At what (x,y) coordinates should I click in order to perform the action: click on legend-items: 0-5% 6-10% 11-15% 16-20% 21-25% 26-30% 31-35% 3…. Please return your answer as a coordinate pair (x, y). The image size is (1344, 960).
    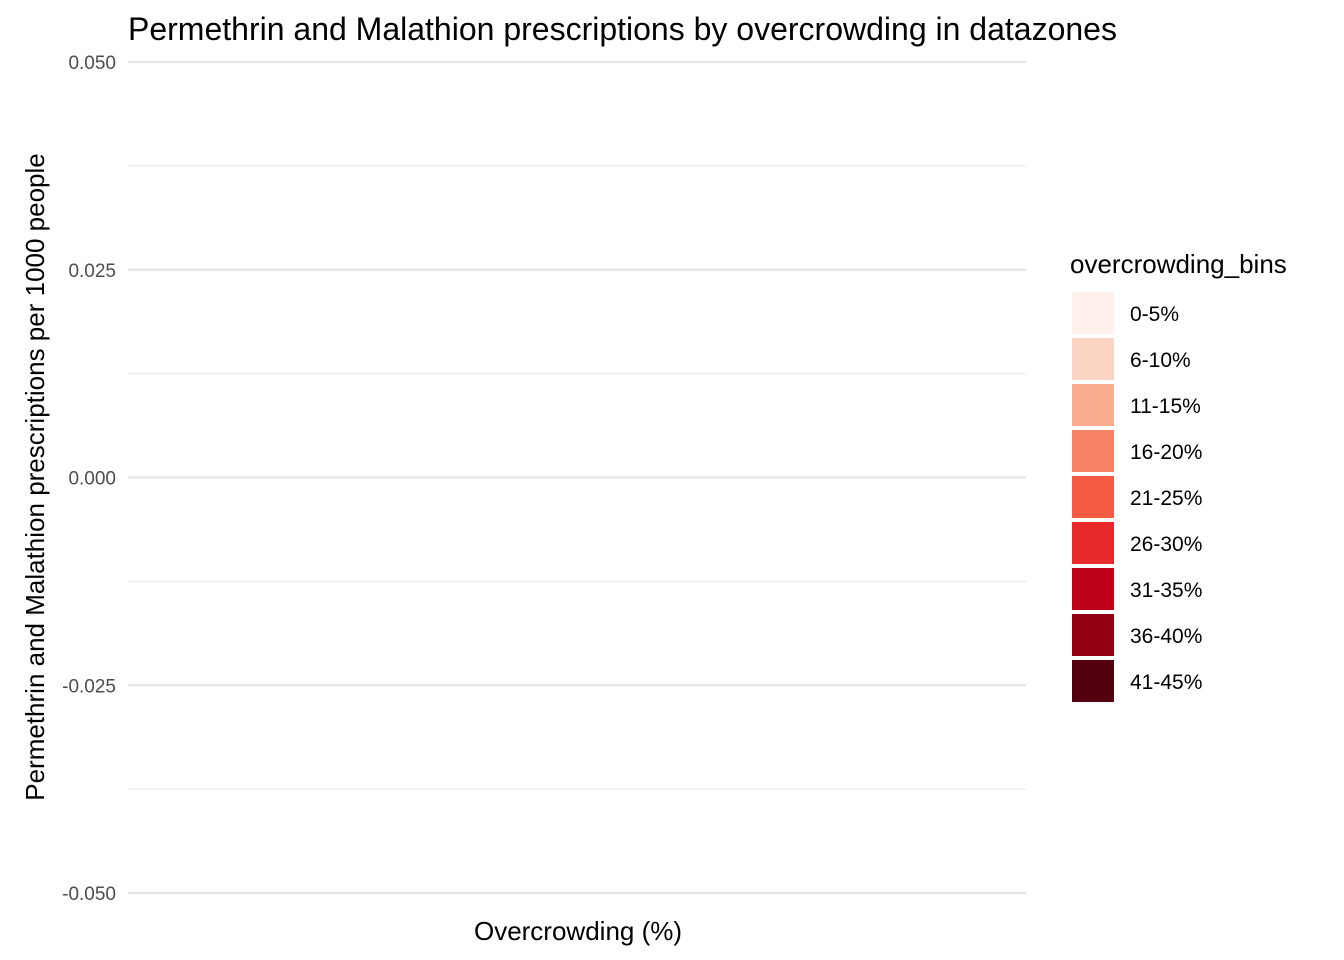
    Looking at the image, I should click on (1137, 497).